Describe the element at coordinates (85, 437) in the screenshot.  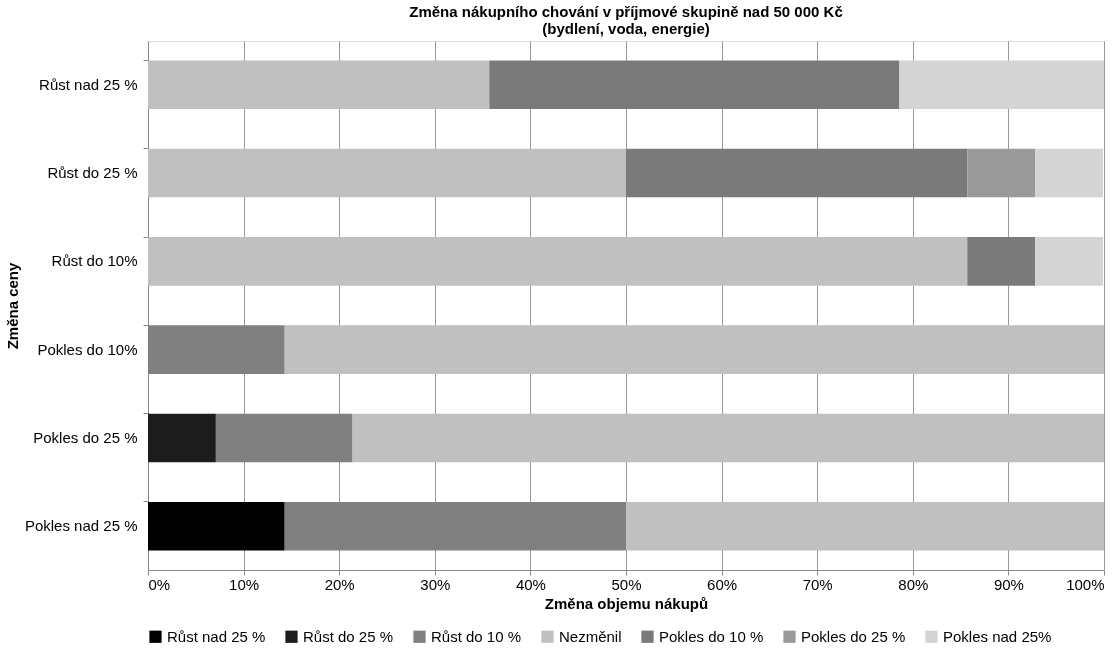
I see `y-tick-label: Pokles do 25 %` at that location.